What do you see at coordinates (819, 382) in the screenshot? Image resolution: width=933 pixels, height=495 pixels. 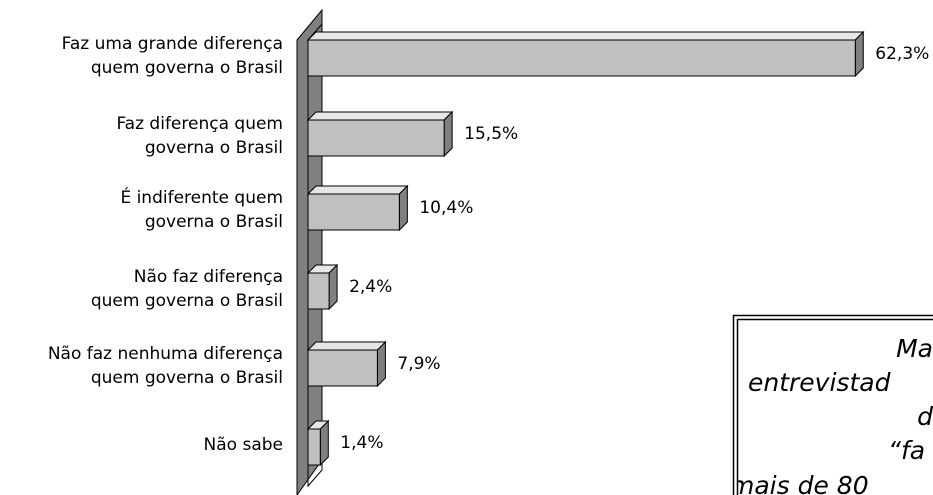 I see `note-line: entrevistad` at bounding box center [819, 382].